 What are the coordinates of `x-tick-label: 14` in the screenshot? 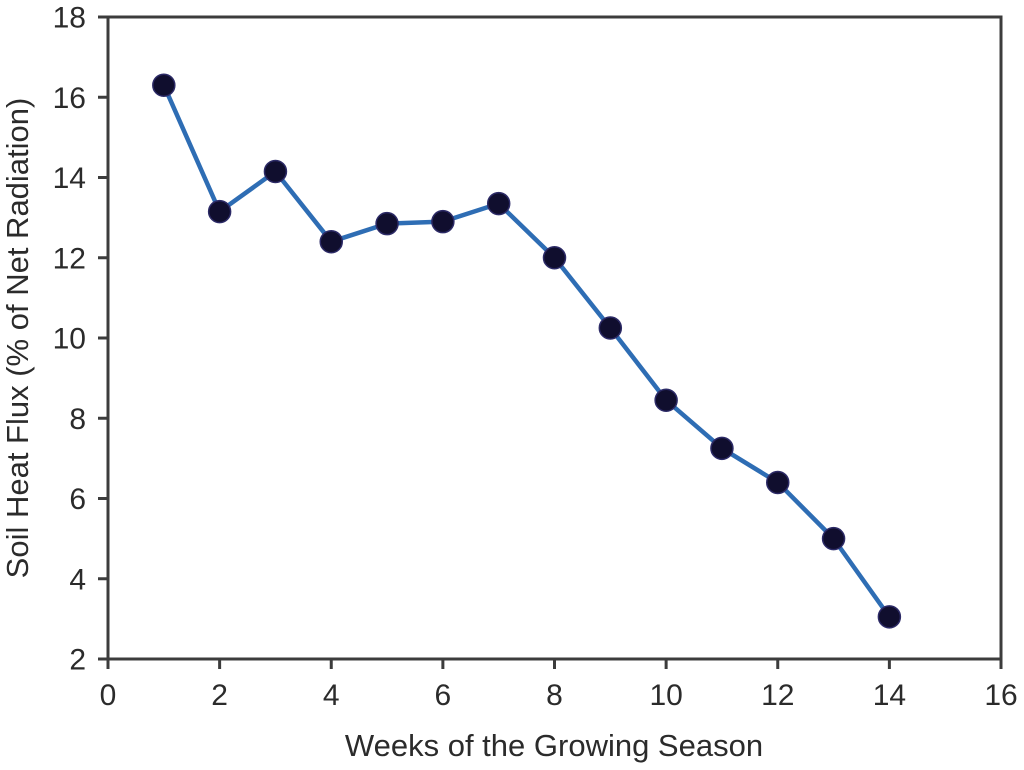 It's located at (889, 695).